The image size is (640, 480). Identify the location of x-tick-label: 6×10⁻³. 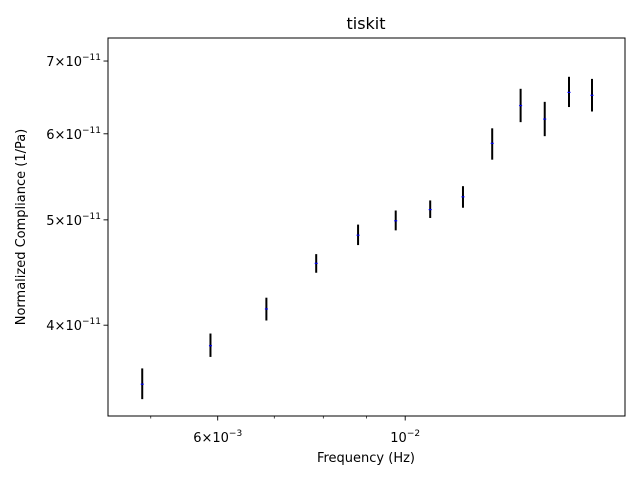
(217, 437).